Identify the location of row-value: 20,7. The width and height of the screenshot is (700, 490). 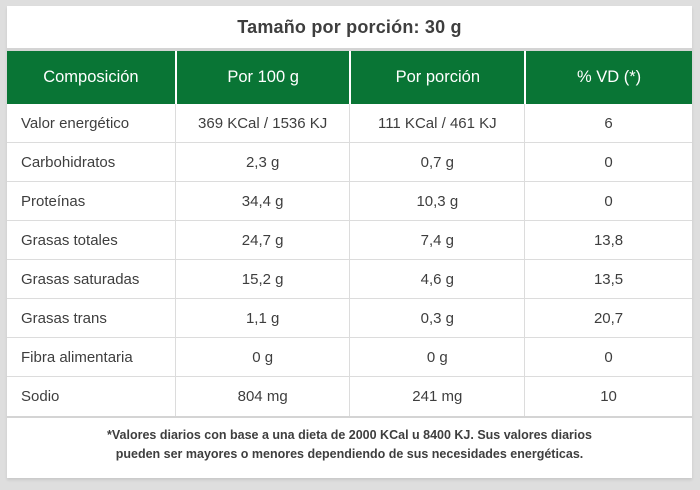
(608, 318).